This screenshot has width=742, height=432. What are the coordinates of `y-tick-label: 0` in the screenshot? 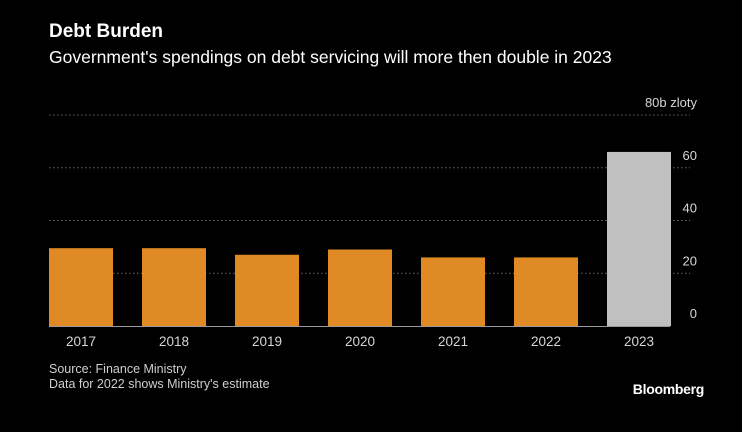 It's located at (693, 313).